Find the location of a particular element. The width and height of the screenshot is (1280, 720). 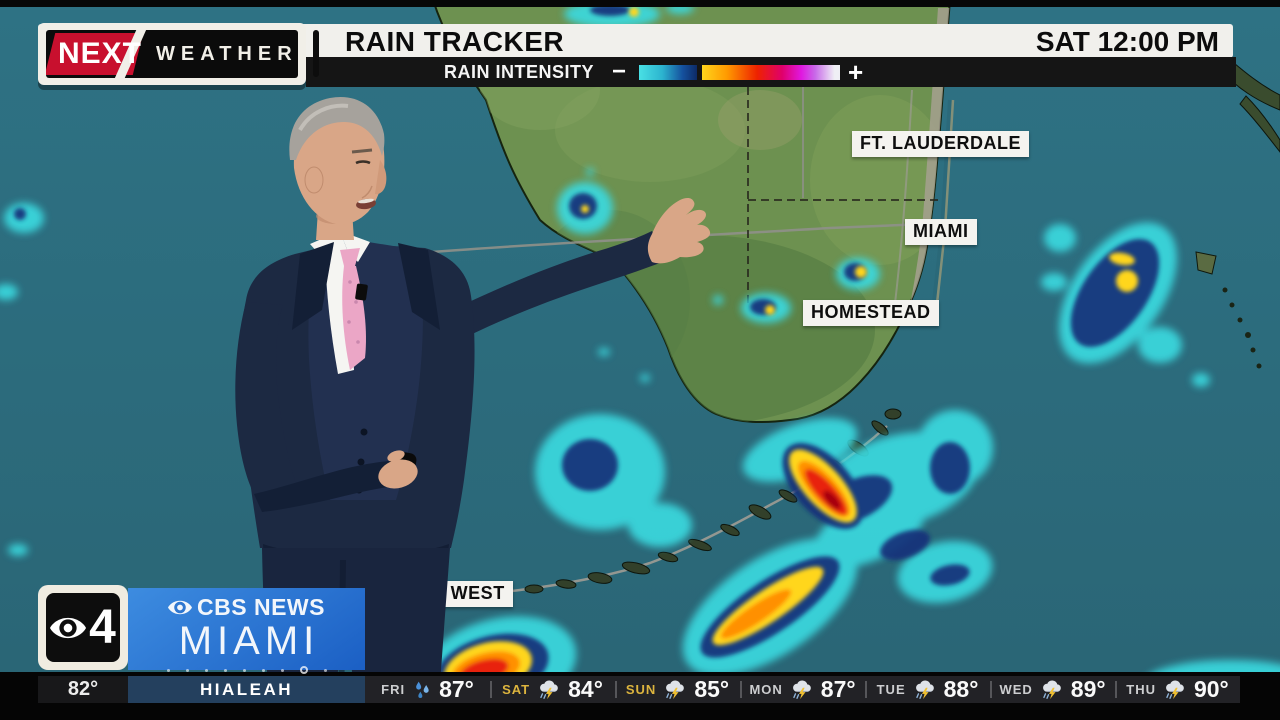

top-letterbox is located at coordinates (640, 3).